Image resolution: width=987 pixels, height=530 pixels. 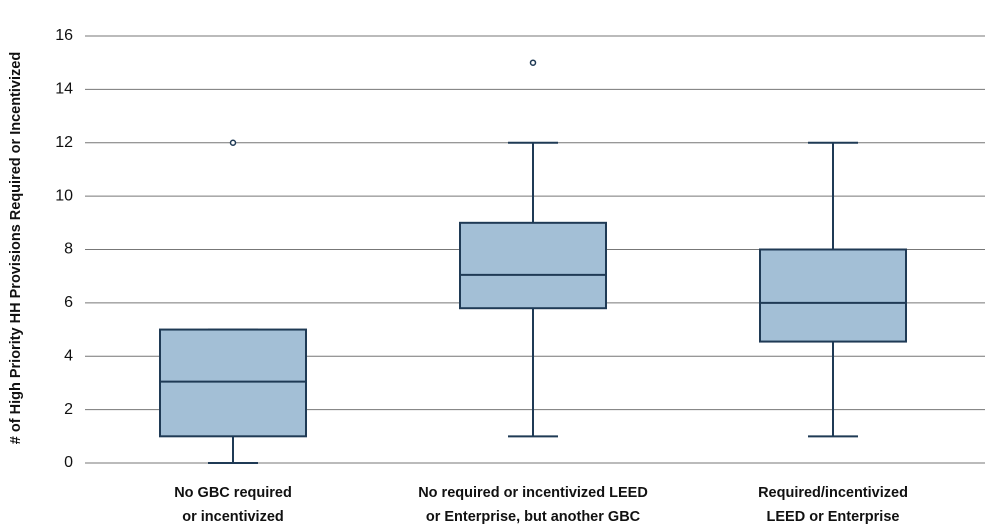 What do you see at coordinates (233, 493) in the screenshot?
I see `x-tick-label-line: No GBC required` at bounding box center [233, 493].